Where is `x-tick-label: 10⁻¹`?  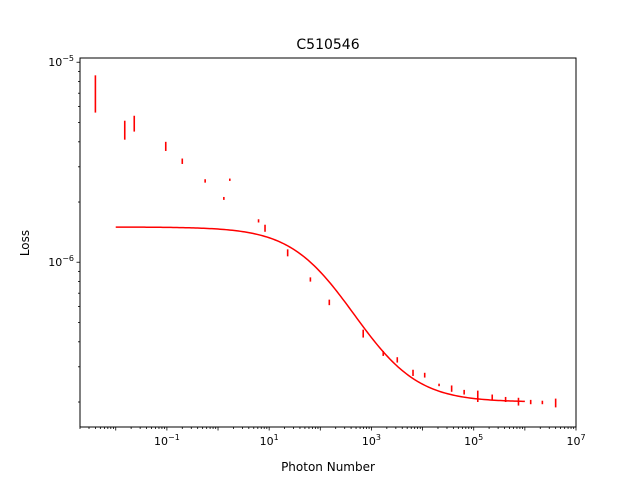 x-tick-label: 10⁻¹ is located at coordinates (167, 440).